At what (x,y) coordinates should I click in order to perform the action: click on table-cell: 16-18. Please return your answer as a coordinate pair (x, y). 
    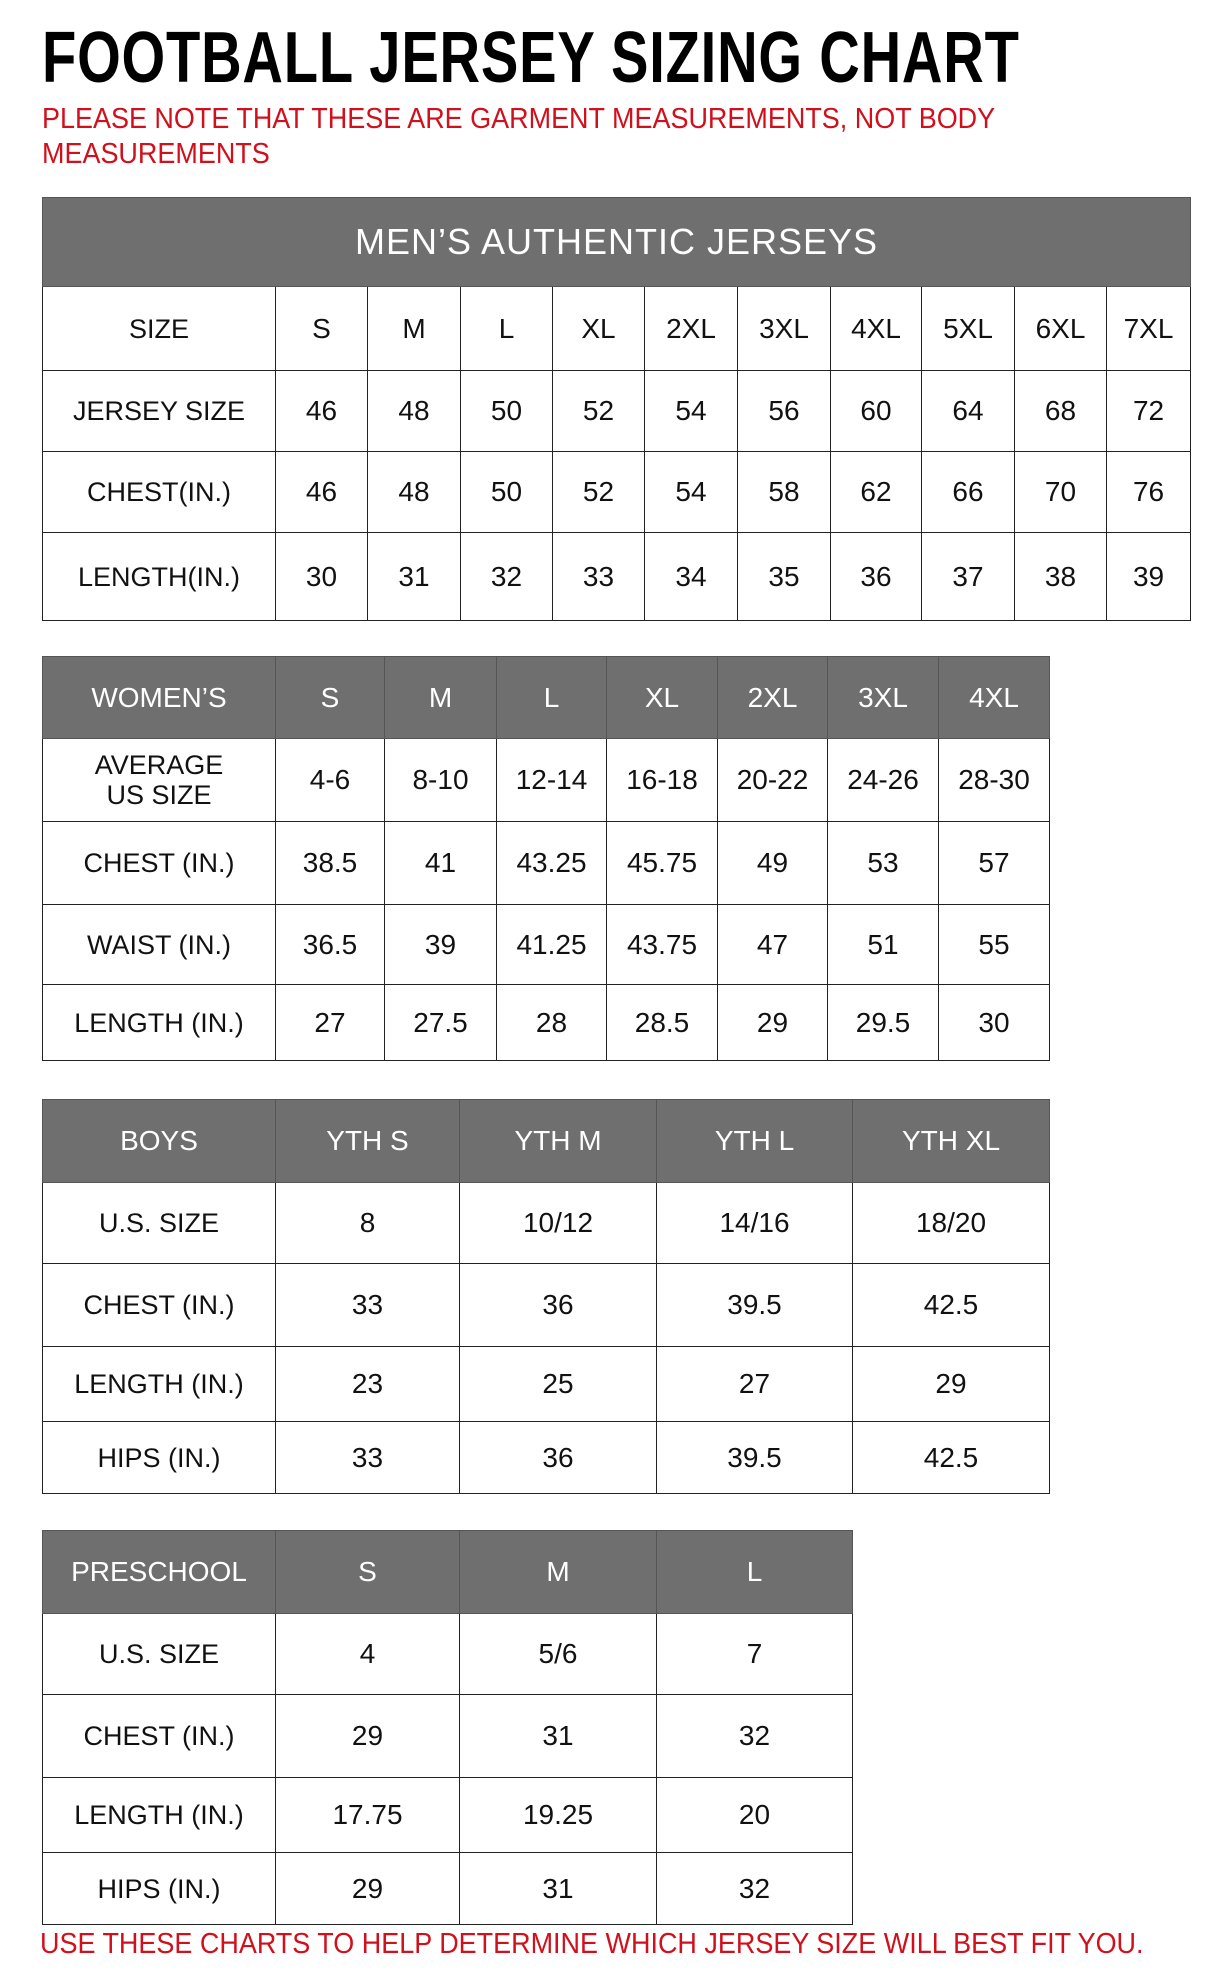
    Looking at the image, I should click on (662, 780).